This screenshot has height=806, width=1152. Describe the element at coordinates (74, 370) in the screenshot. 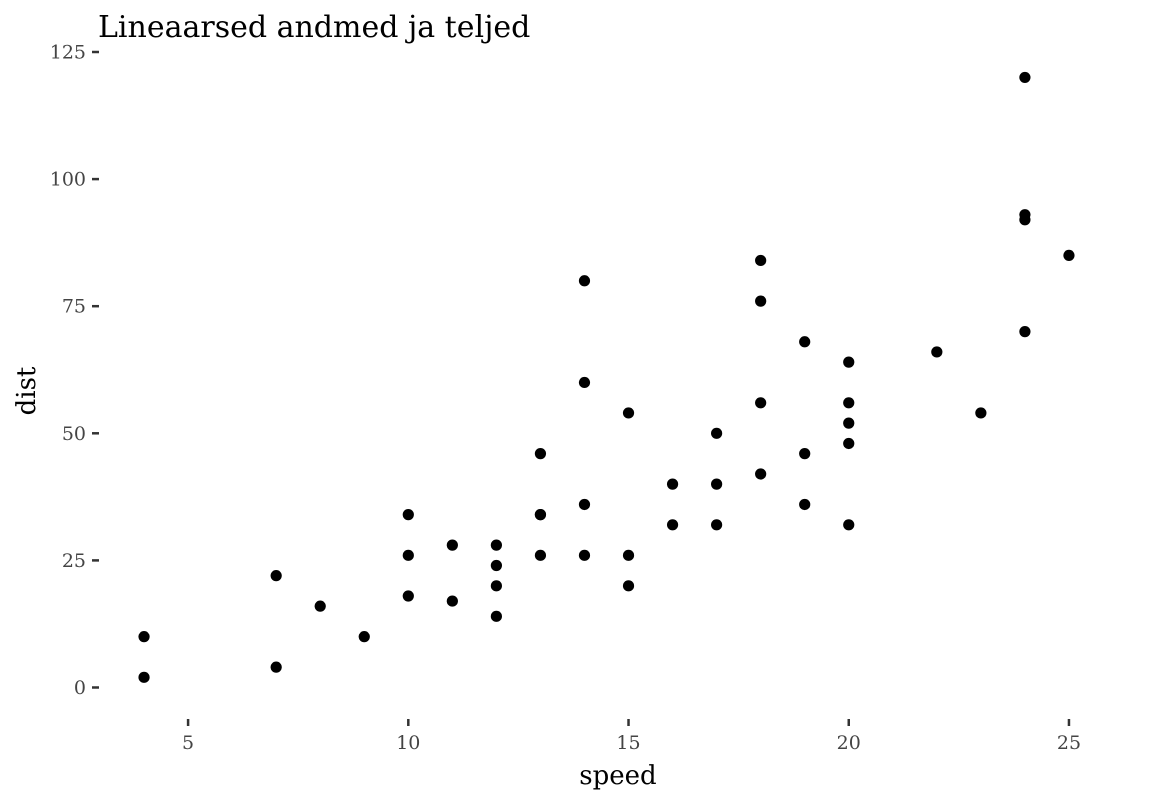

I see `y-axis: 0 25 50 75 100 125` at that location.